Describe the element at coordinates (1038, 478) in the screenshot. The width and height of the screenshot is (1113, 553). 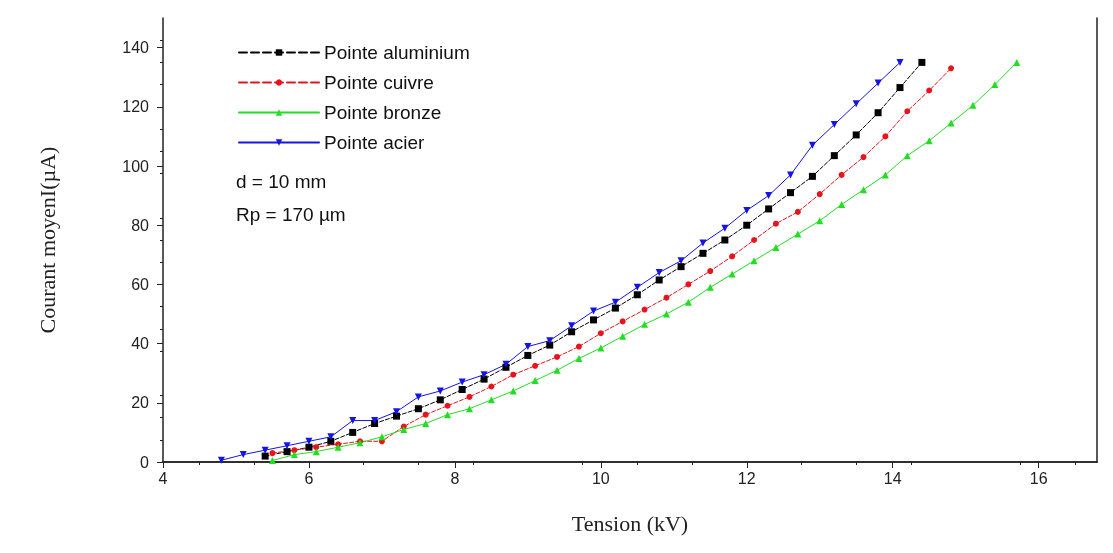
I see `x-tick-label: 16` at that location.